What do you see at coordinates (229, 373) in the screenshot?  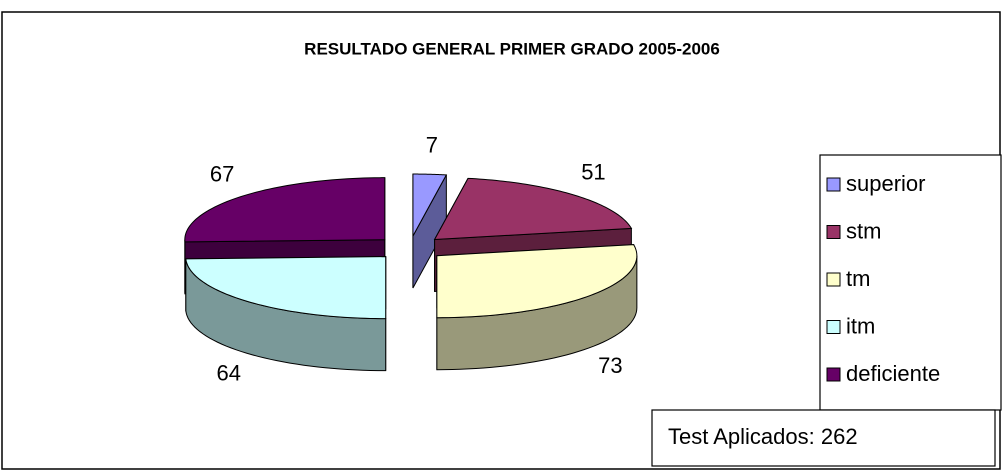 I see `data-label: 64` at bounding box center [229, 373].